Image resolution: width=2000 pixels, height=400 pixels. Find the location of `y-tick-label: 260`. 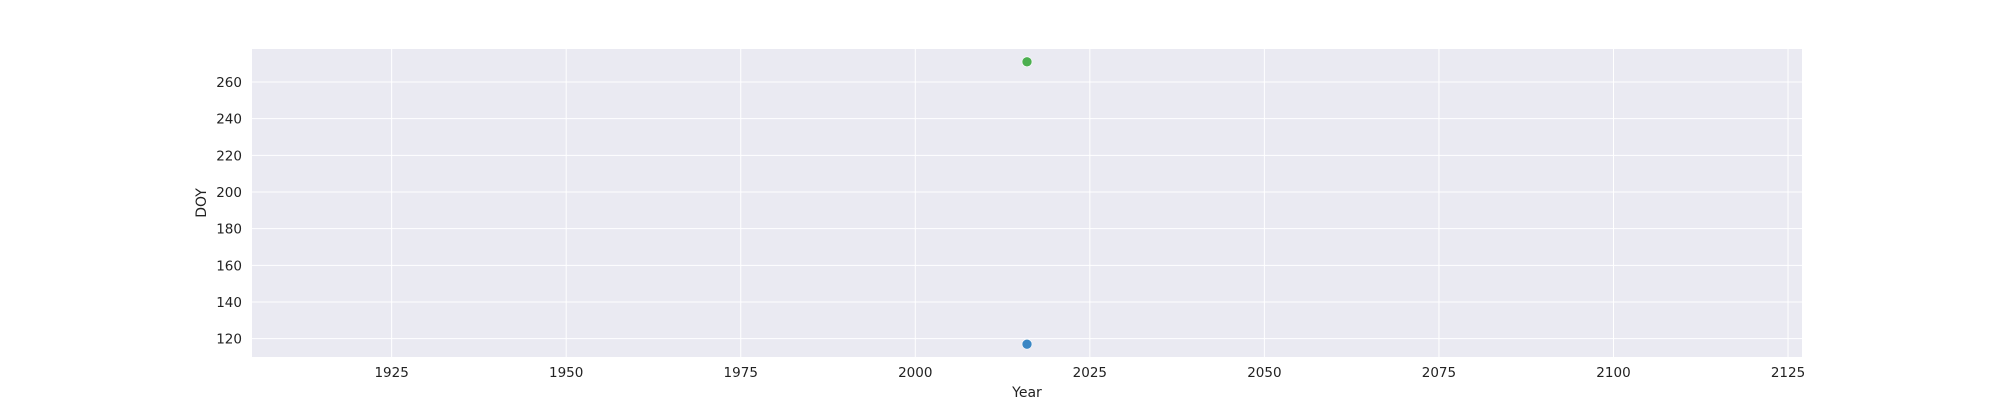

y-tick-label: 260 is located at coordinates (229, 83).